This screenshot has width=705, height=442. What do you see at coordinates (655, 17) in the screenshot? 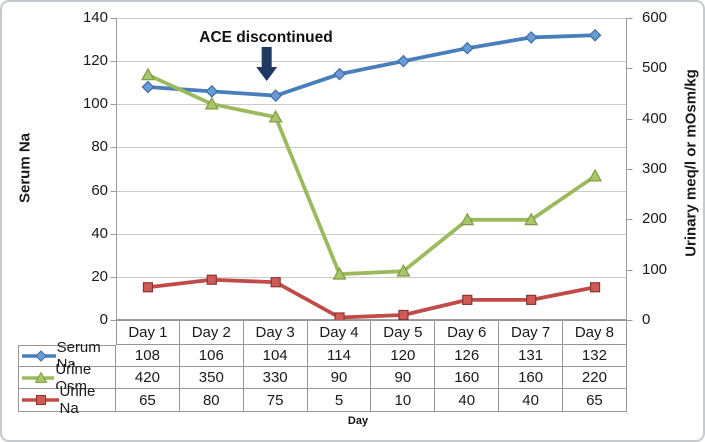
I see `right-axis-tick-label: 600` at bounding box center [655, 17].